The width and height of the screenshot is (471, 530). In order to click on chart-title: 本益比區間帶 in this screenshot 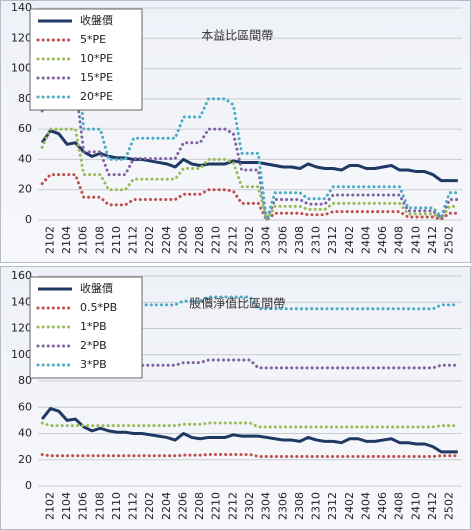, I will do `click(237, 36)`.